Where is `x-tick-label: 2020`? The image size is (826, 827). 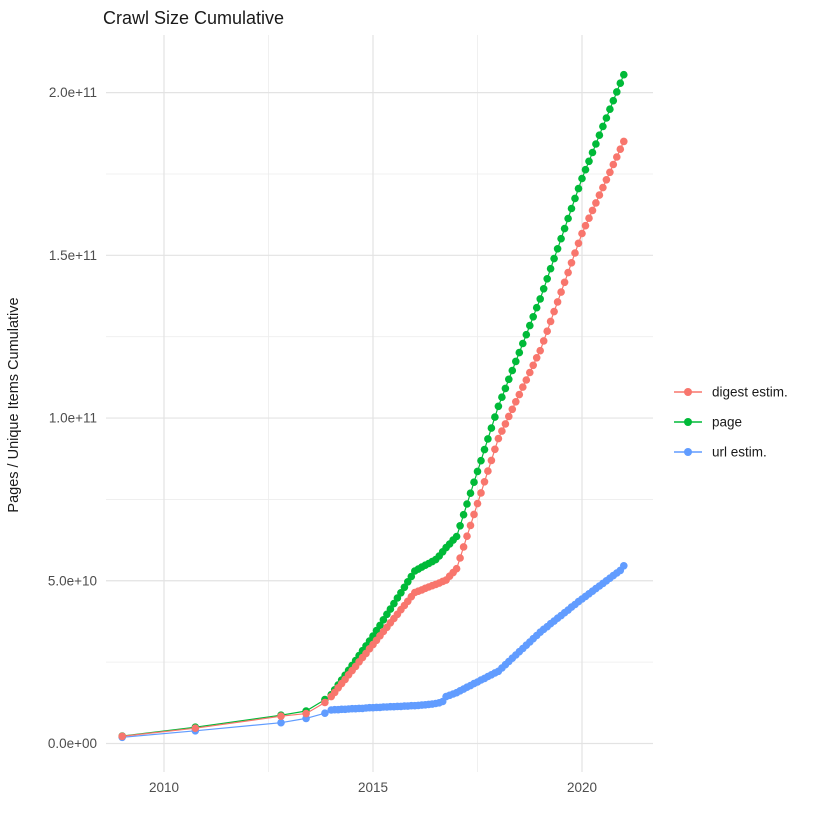 x-tick-label: 2020 is located at coordinates (582, 787).